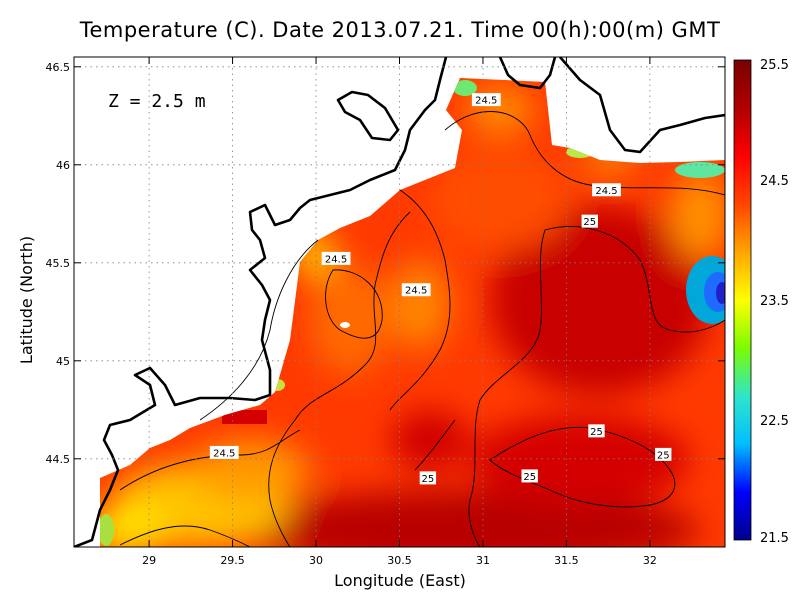 The height and width of the screenshot is (600, 800). I want to click on x-tick-label: 31, so click(483, 560).